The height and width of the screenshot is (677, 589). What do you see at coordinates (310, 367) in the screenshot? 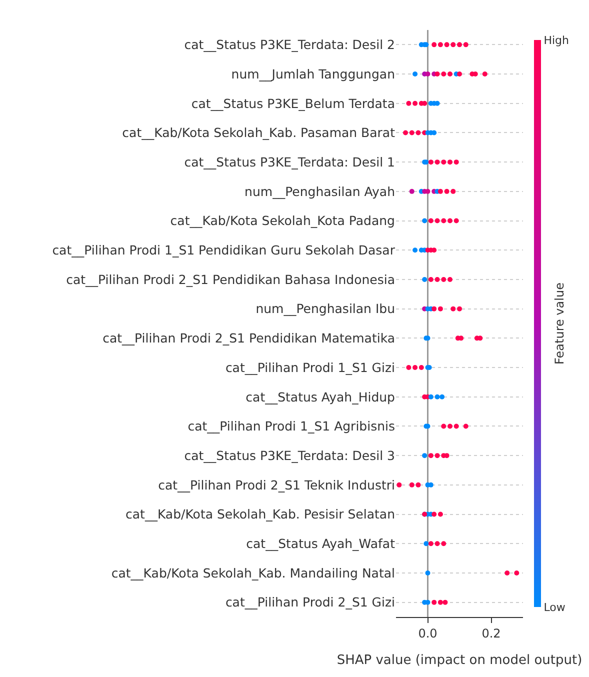
I see `y-tick-label: cat__Pilihan Prodi 1_S1 Gizi` at bounding box center [310, 367].